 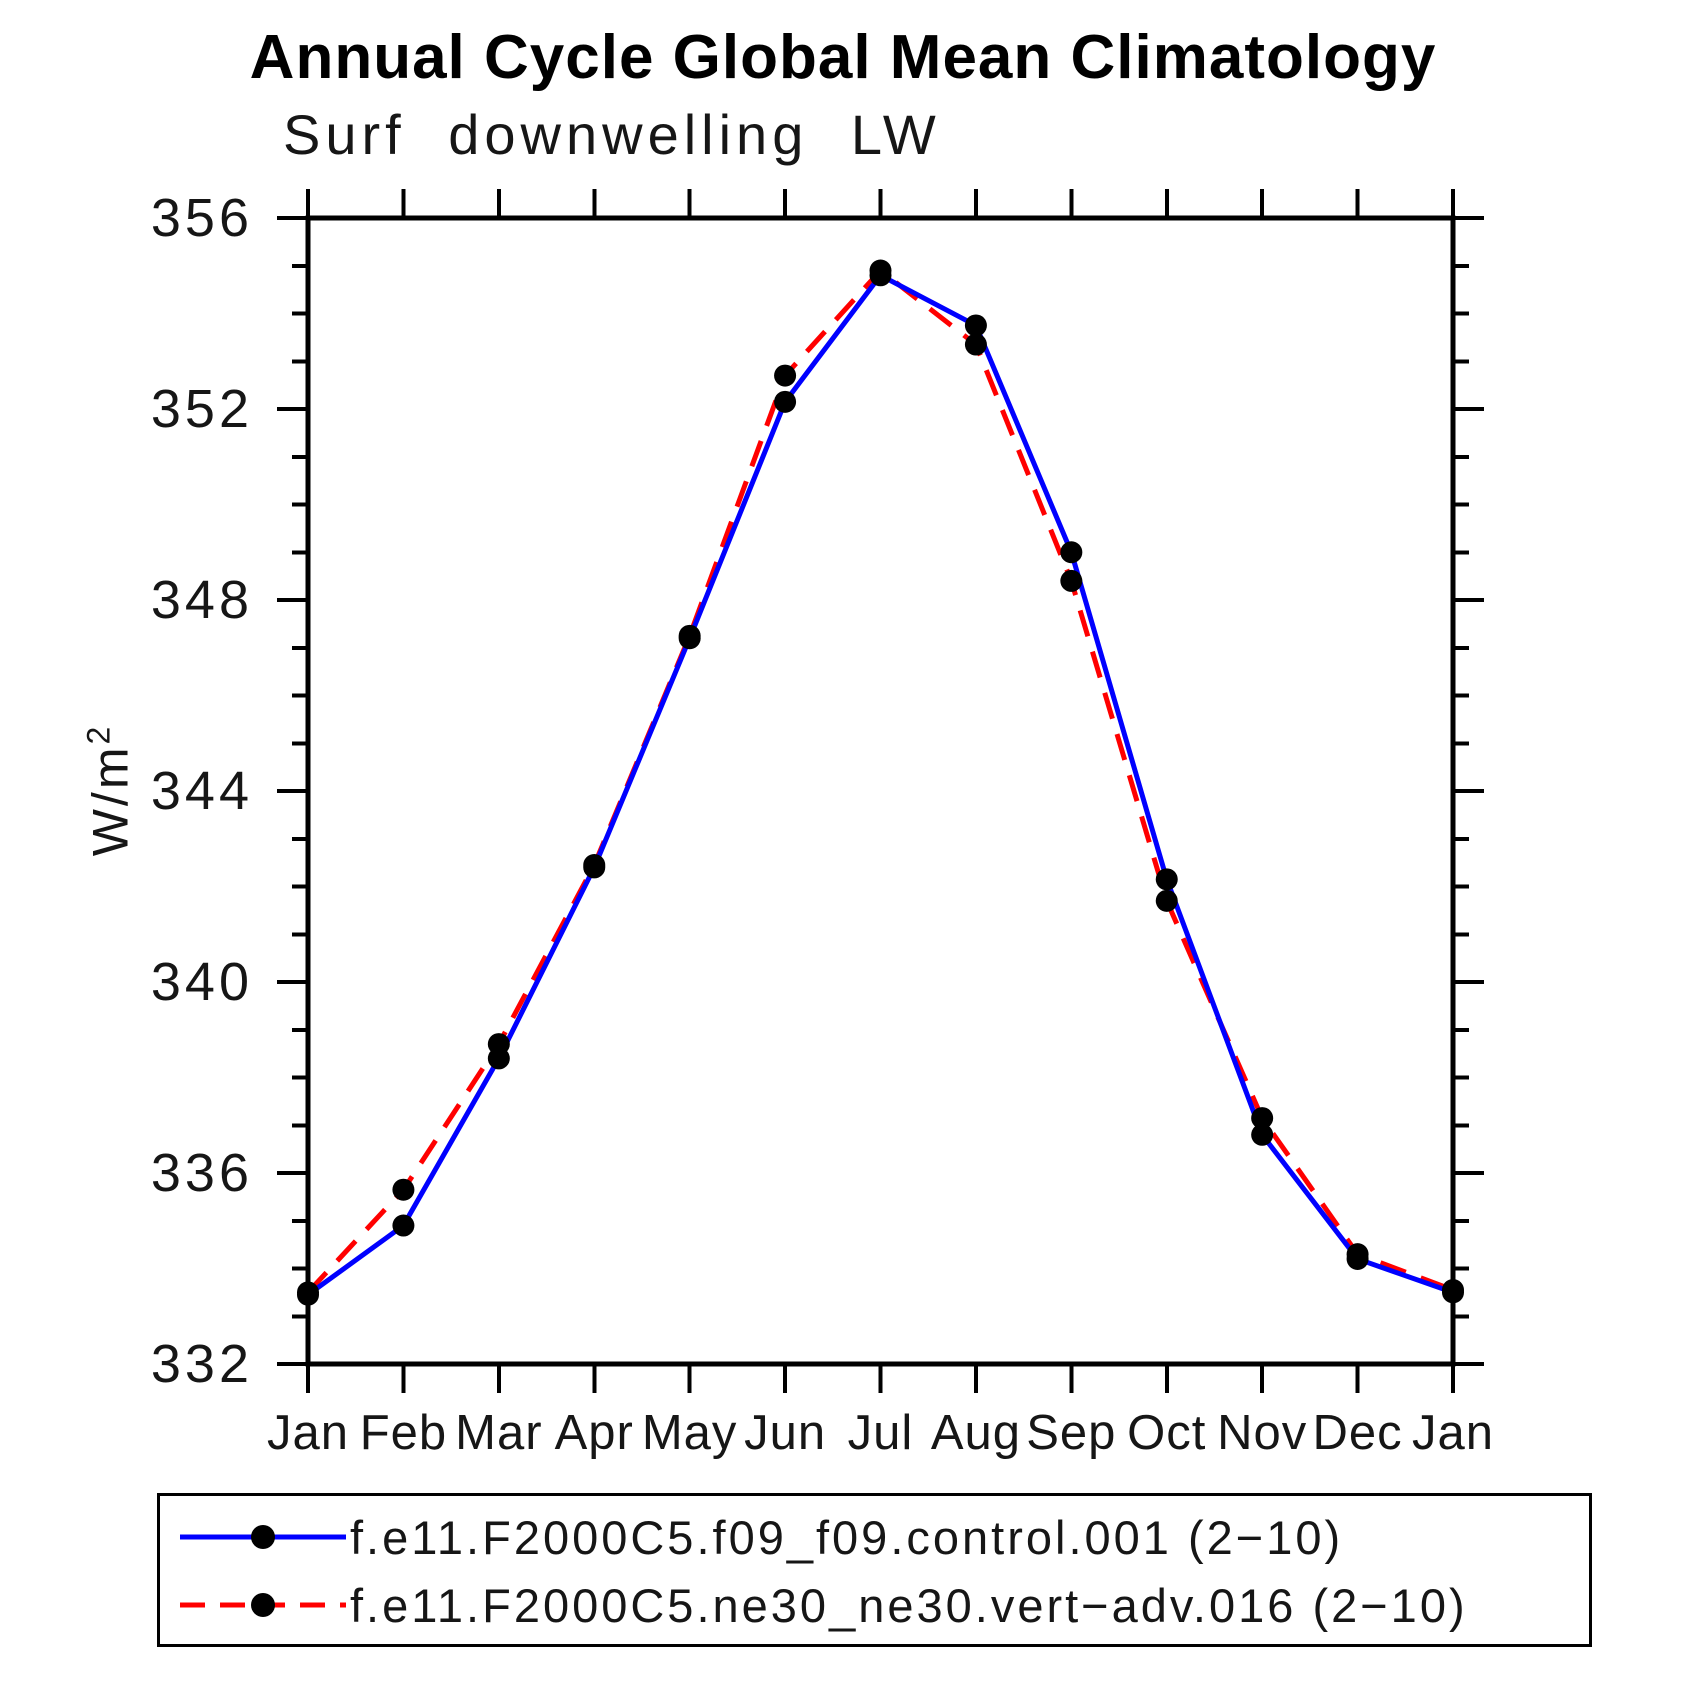 I want to click on x-tick-label: May, so click(x=689, y=1433).